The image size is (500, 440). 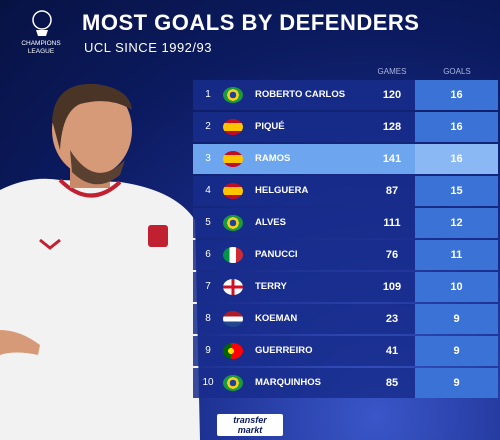 I want to click on rank: 5, so click(x=208, y=222).